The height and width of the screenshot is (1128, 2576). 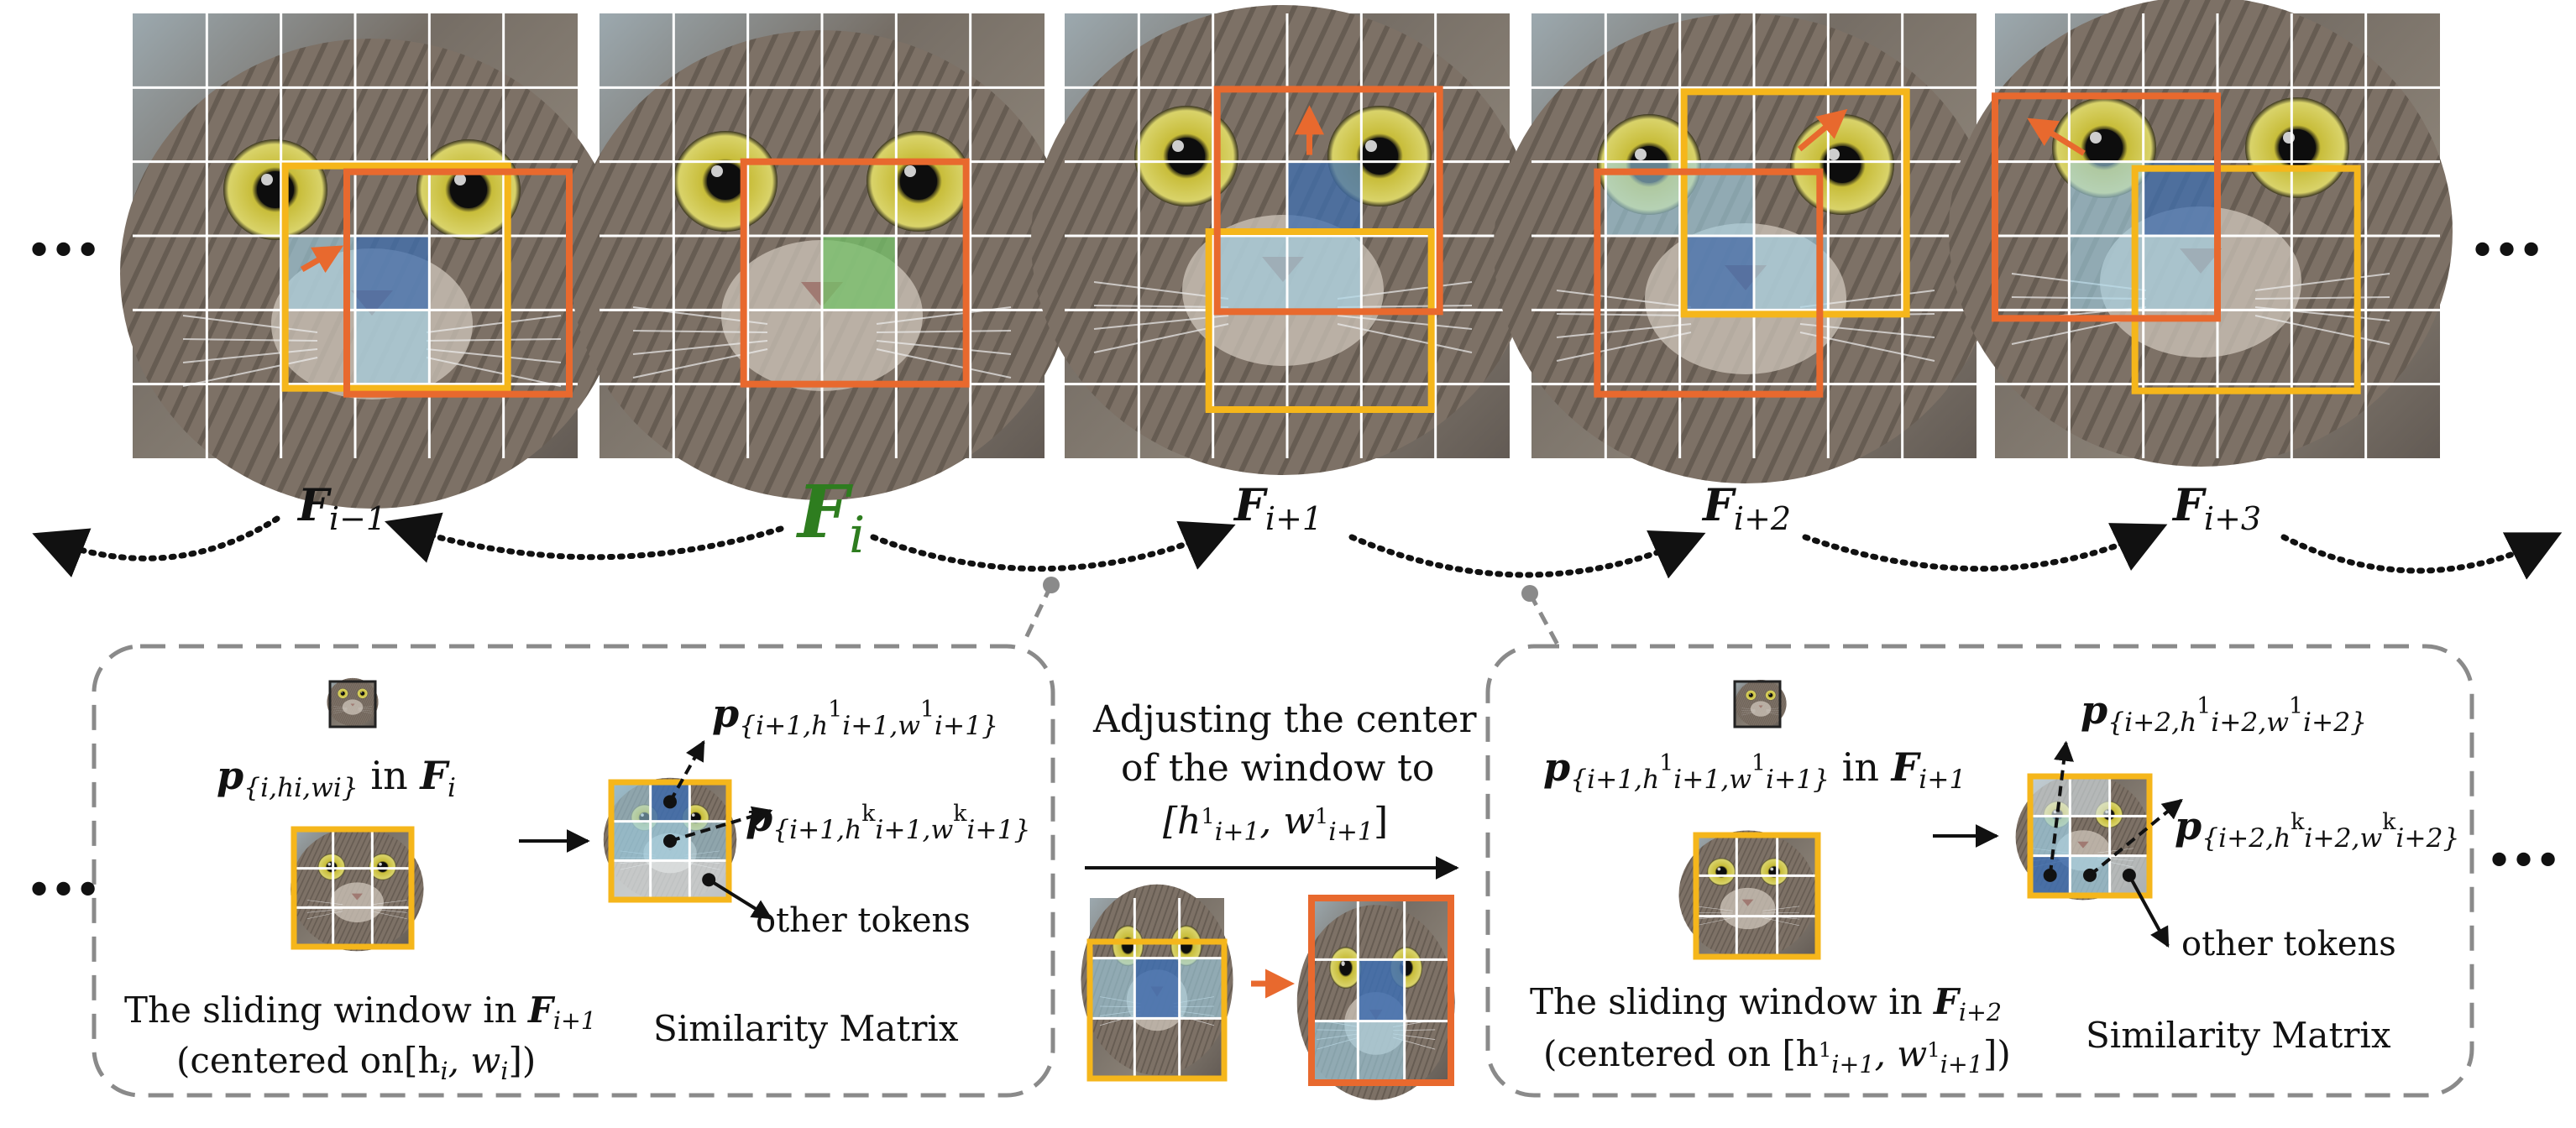 What do you see at coordinates (1557, 767) in the screenshot?
I see `query-token-label-2-part: p` at bounding box center [1557, 767].